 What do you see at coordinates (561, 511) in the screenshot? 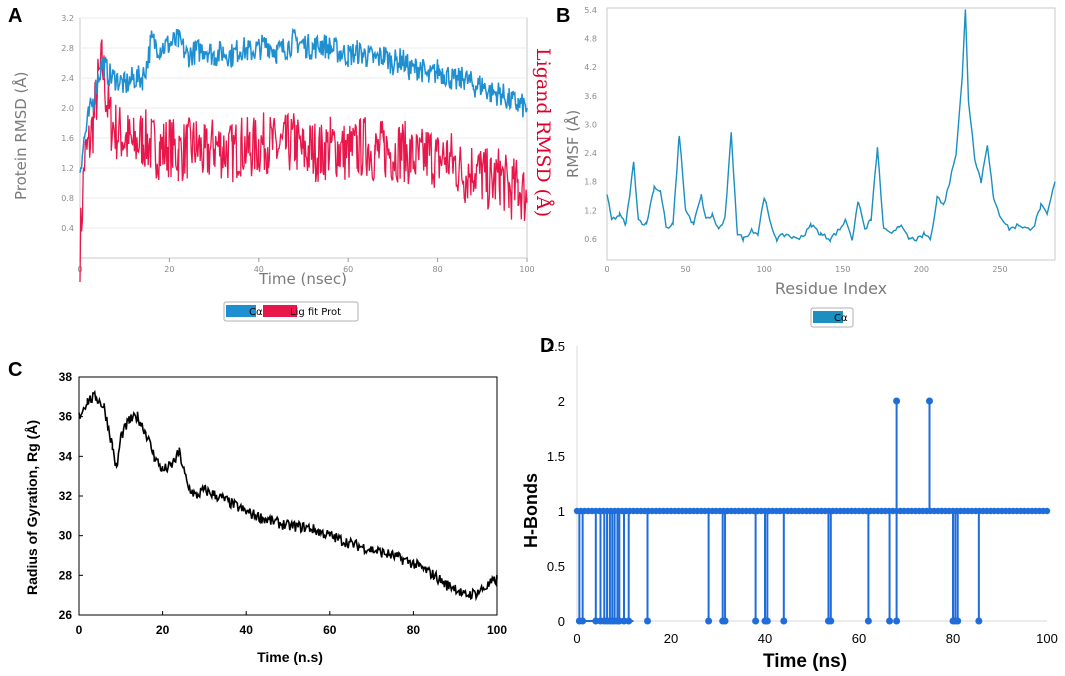
I see `panel-d-ytick: 1` at bounding box center [561, 511].